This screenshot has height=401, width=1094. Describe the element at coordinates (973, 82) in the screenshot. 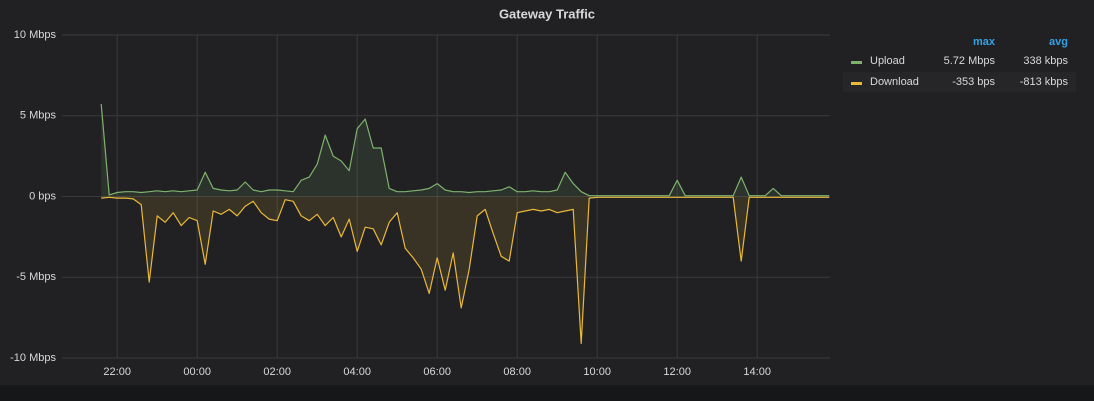

I see `legend-value: -353 bps` at that location.